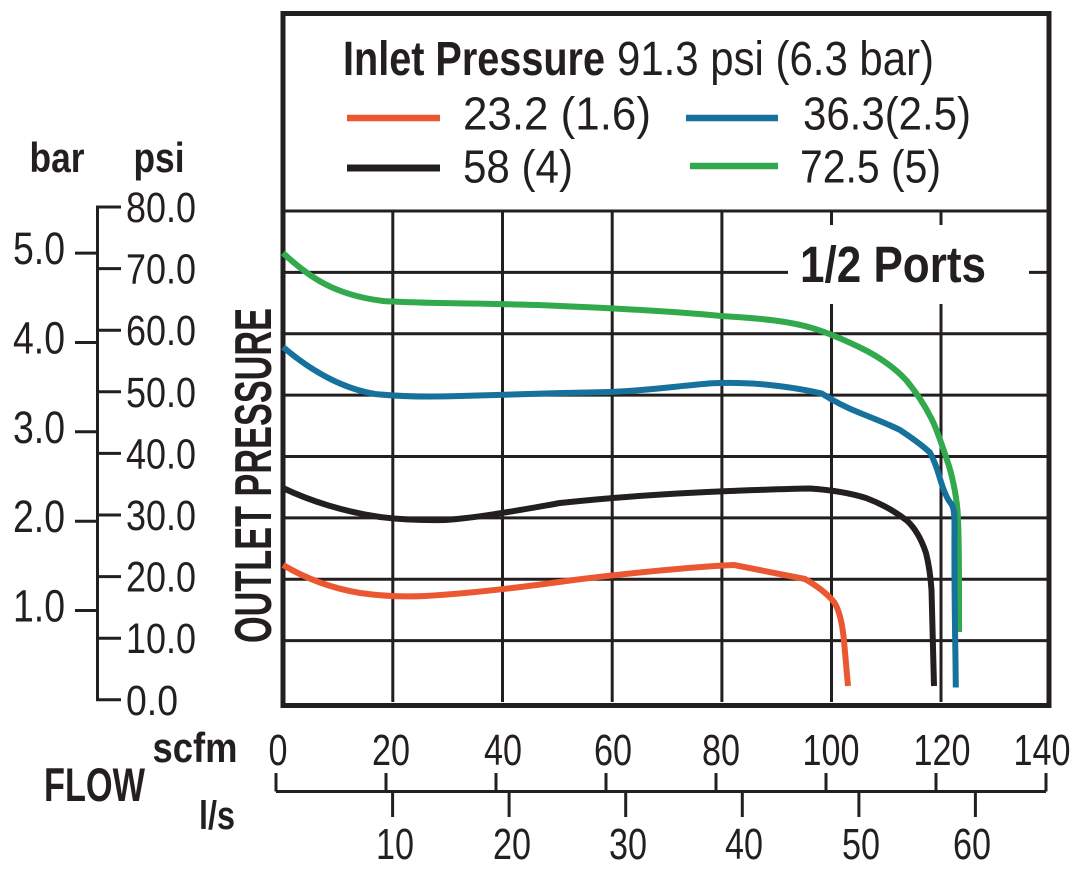  I want to click on svg-text: 30, so click(628, 844).